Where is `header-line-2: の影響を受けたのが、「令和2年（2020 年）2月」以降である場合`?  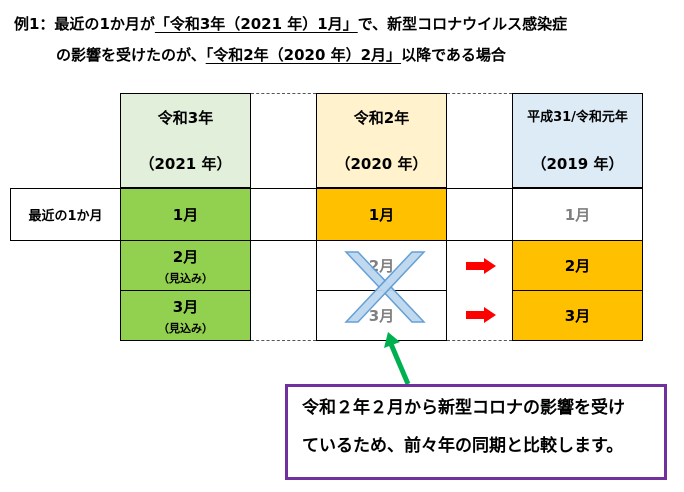
header-line-2: の影響を受けたのが、「令和2年（2020 年）2月」以降である場合 is located at coordinates (281, 55).